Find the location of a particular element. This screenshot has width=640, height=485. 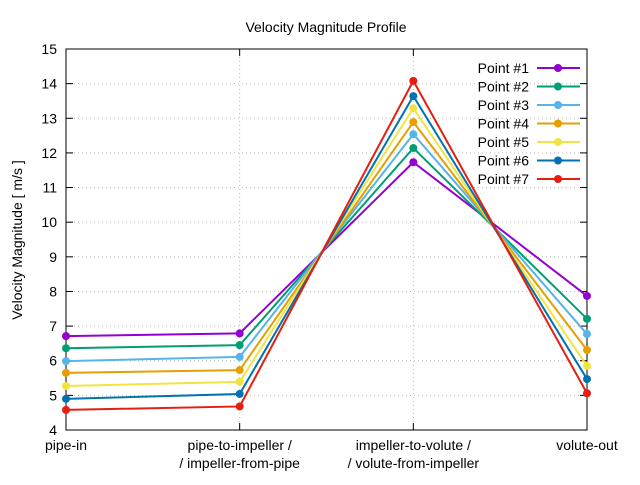

x-tick-label: volute-out is located at coordinates (587, 445).